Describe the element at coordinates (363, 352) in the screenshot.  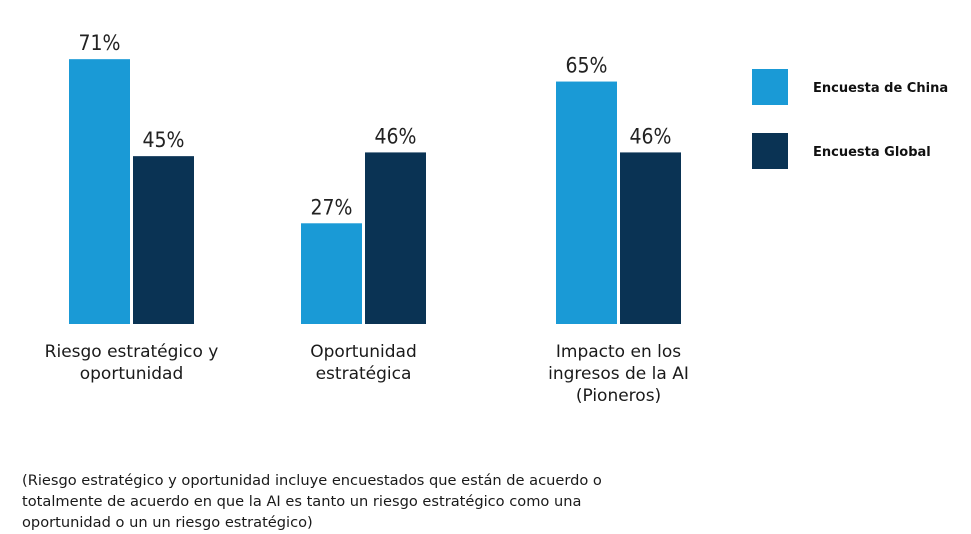
I see `category-label-1-line-0: Oportunidad` at that location.